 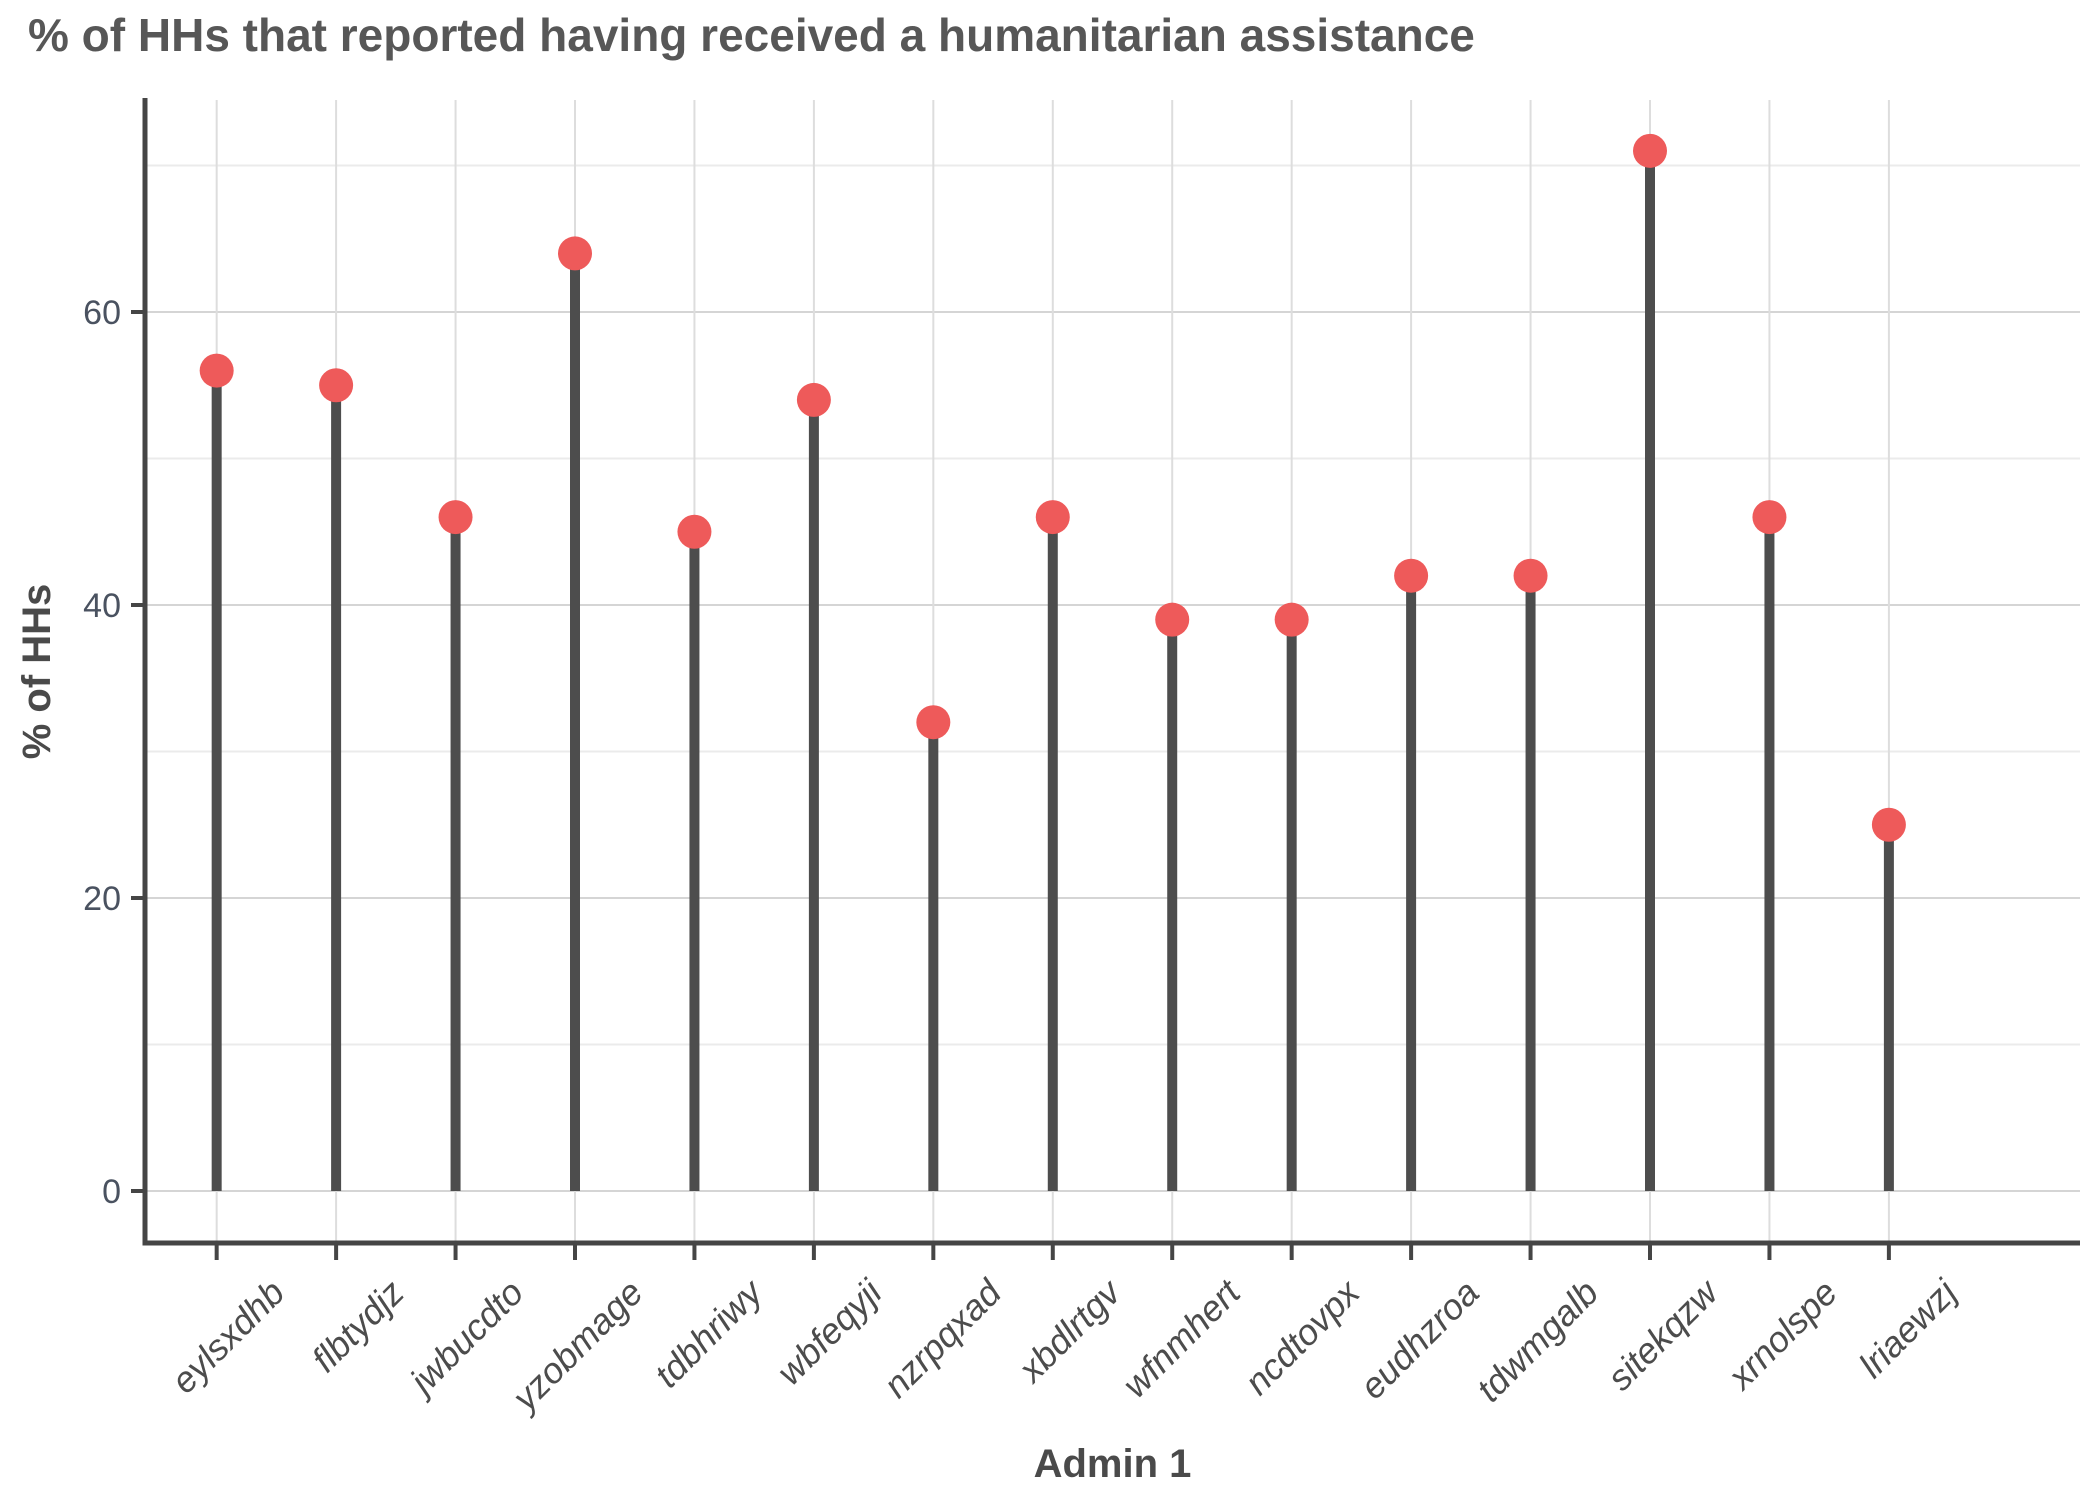 I want to click on x-tick-label: wfnmhert, so click(x=1181, y=1337).